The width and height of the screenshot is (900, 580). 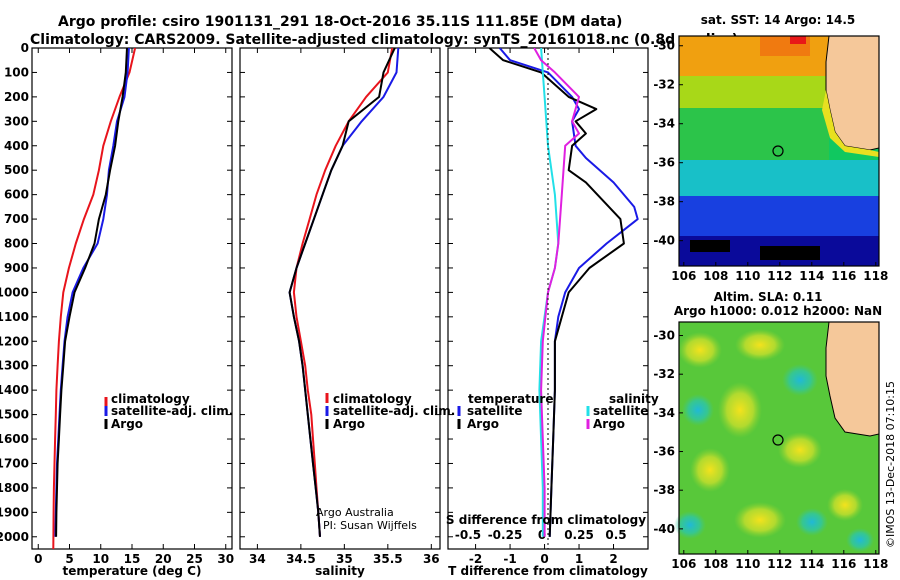 What do you see at coordinates (14, 292) in the screenshot?
I see `y-tick-label: 1000` at bounding box center [14, 292].